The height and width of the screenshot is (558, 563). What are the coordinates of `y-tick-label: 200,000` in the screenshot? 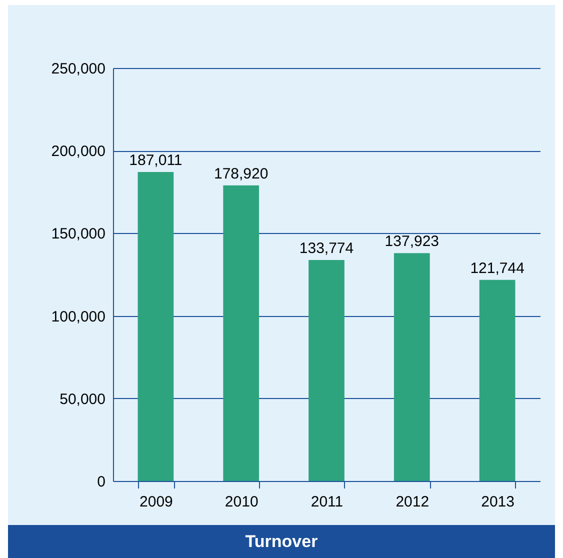 It's located at (78, 151).